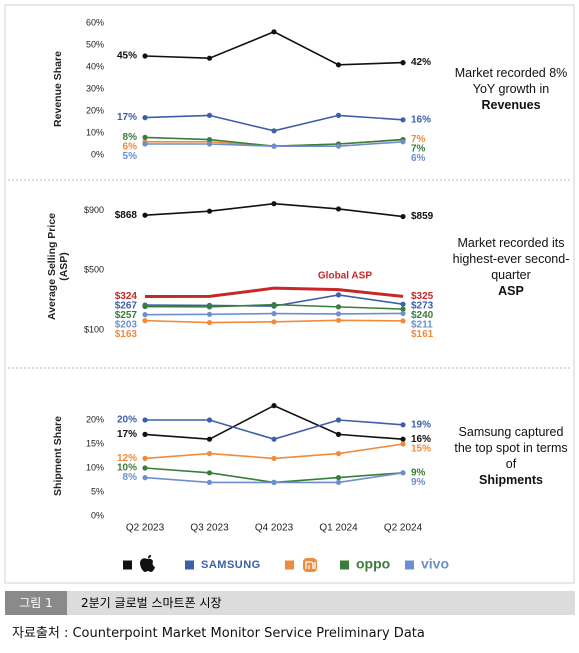 Image resolution: width=579 pixels, height=653 pixels. What do you see at coordinates (58, 89) in the screenshot?
I see `y-axis-title: Revenue Share` at bounding box center [58, 89].